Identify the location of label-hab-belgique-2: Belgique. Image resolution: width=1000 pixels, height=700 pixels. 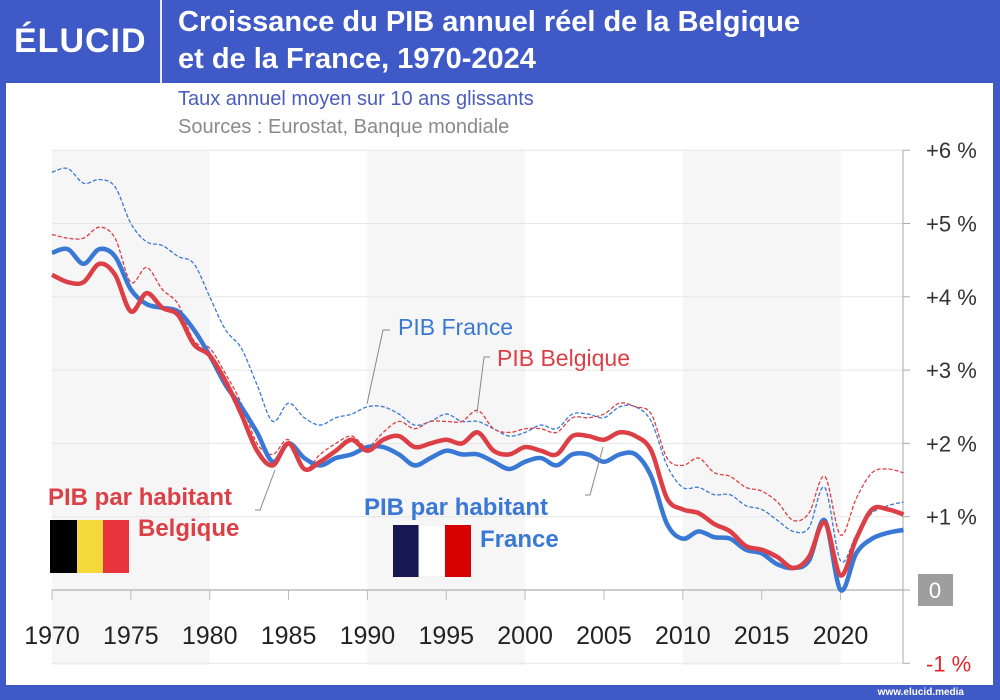
(188, 528).